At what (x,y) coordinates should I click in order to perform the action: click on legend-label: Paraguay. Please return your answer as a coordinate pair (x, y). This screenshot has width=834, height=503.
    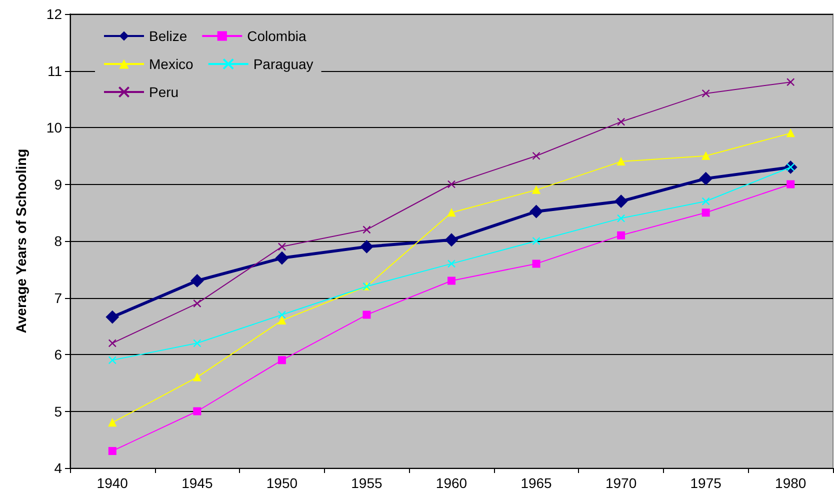
    Looking at the image, I should click on (283, 64).